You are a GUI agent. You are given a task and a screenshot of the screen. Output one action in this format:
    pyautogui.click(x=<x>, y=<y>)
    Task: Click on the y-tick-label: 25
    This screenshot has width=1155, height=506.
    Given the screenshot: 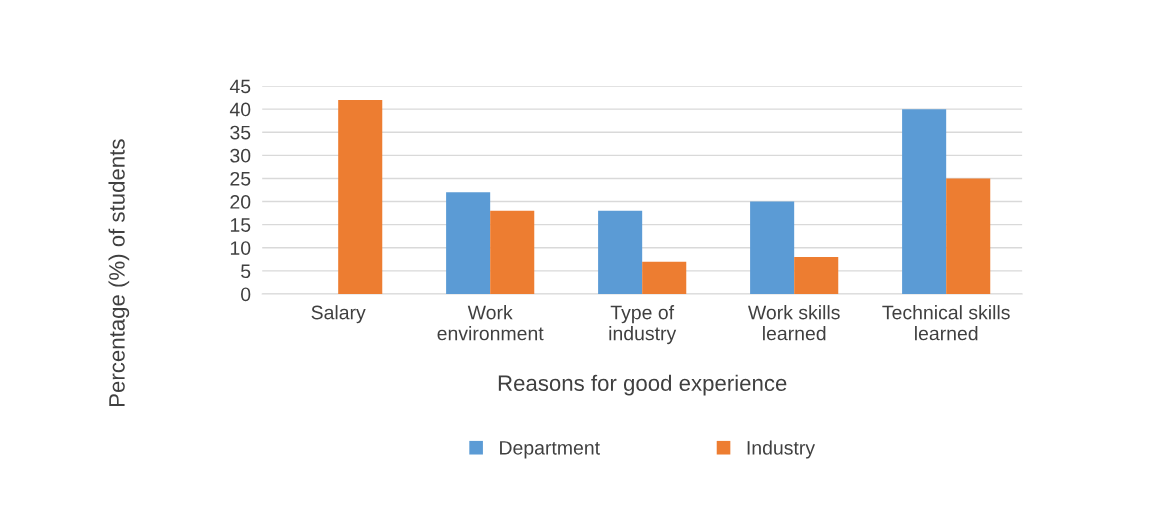 What is the action you would take?
    pyautogui.click(x=240, y=178)
    